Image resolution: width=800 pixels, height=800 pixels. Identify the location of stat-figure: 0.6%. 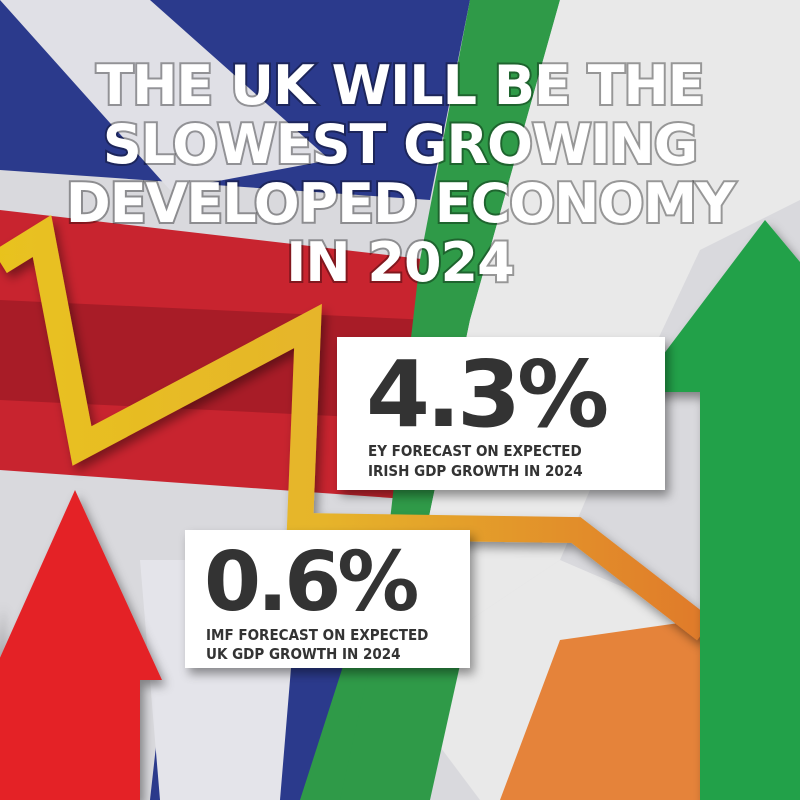
(310, 582).